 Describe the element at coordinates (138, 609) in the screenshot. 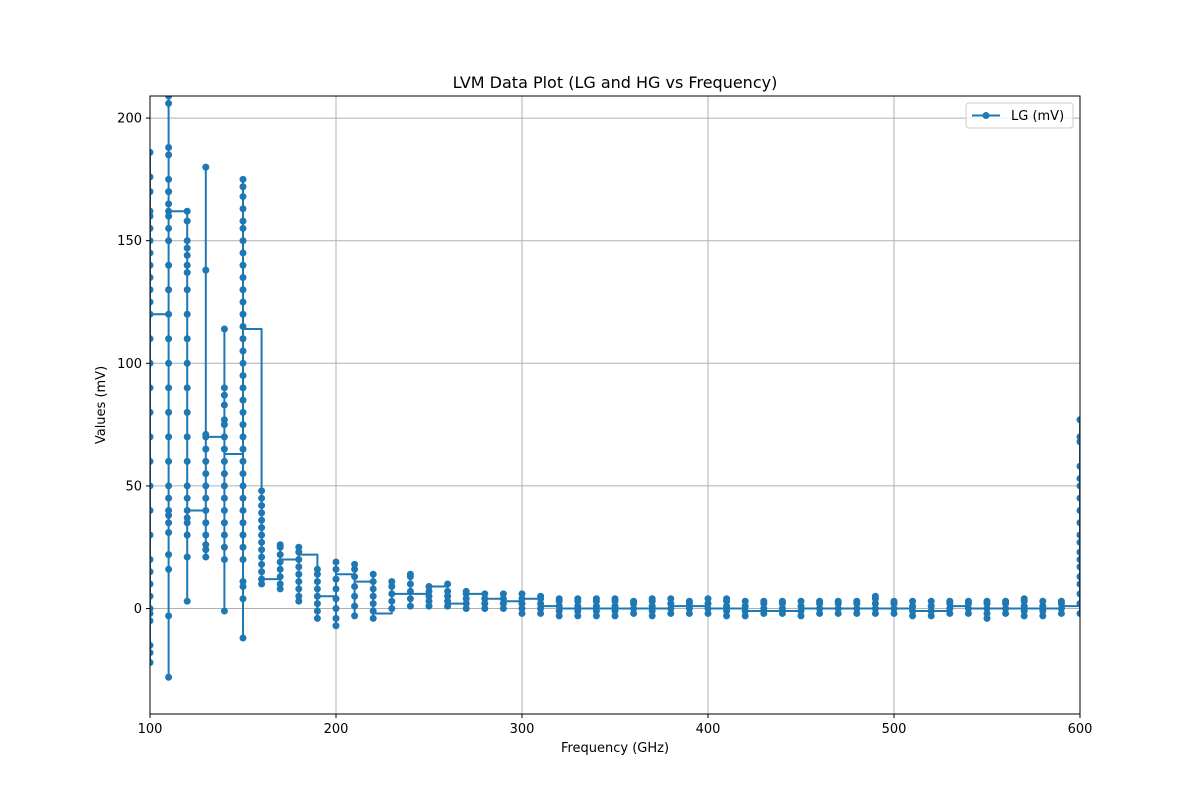

I see `y-tick-label: 0` at that location.